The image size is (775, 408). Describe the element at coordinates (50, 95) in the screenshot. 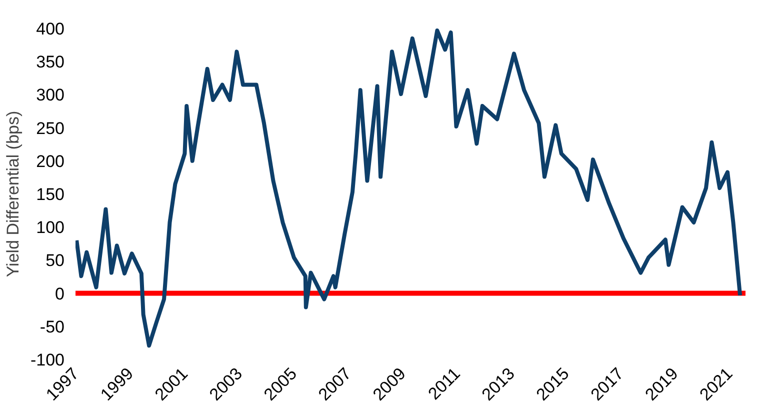

I see `y-tick-label: 300` at that location.